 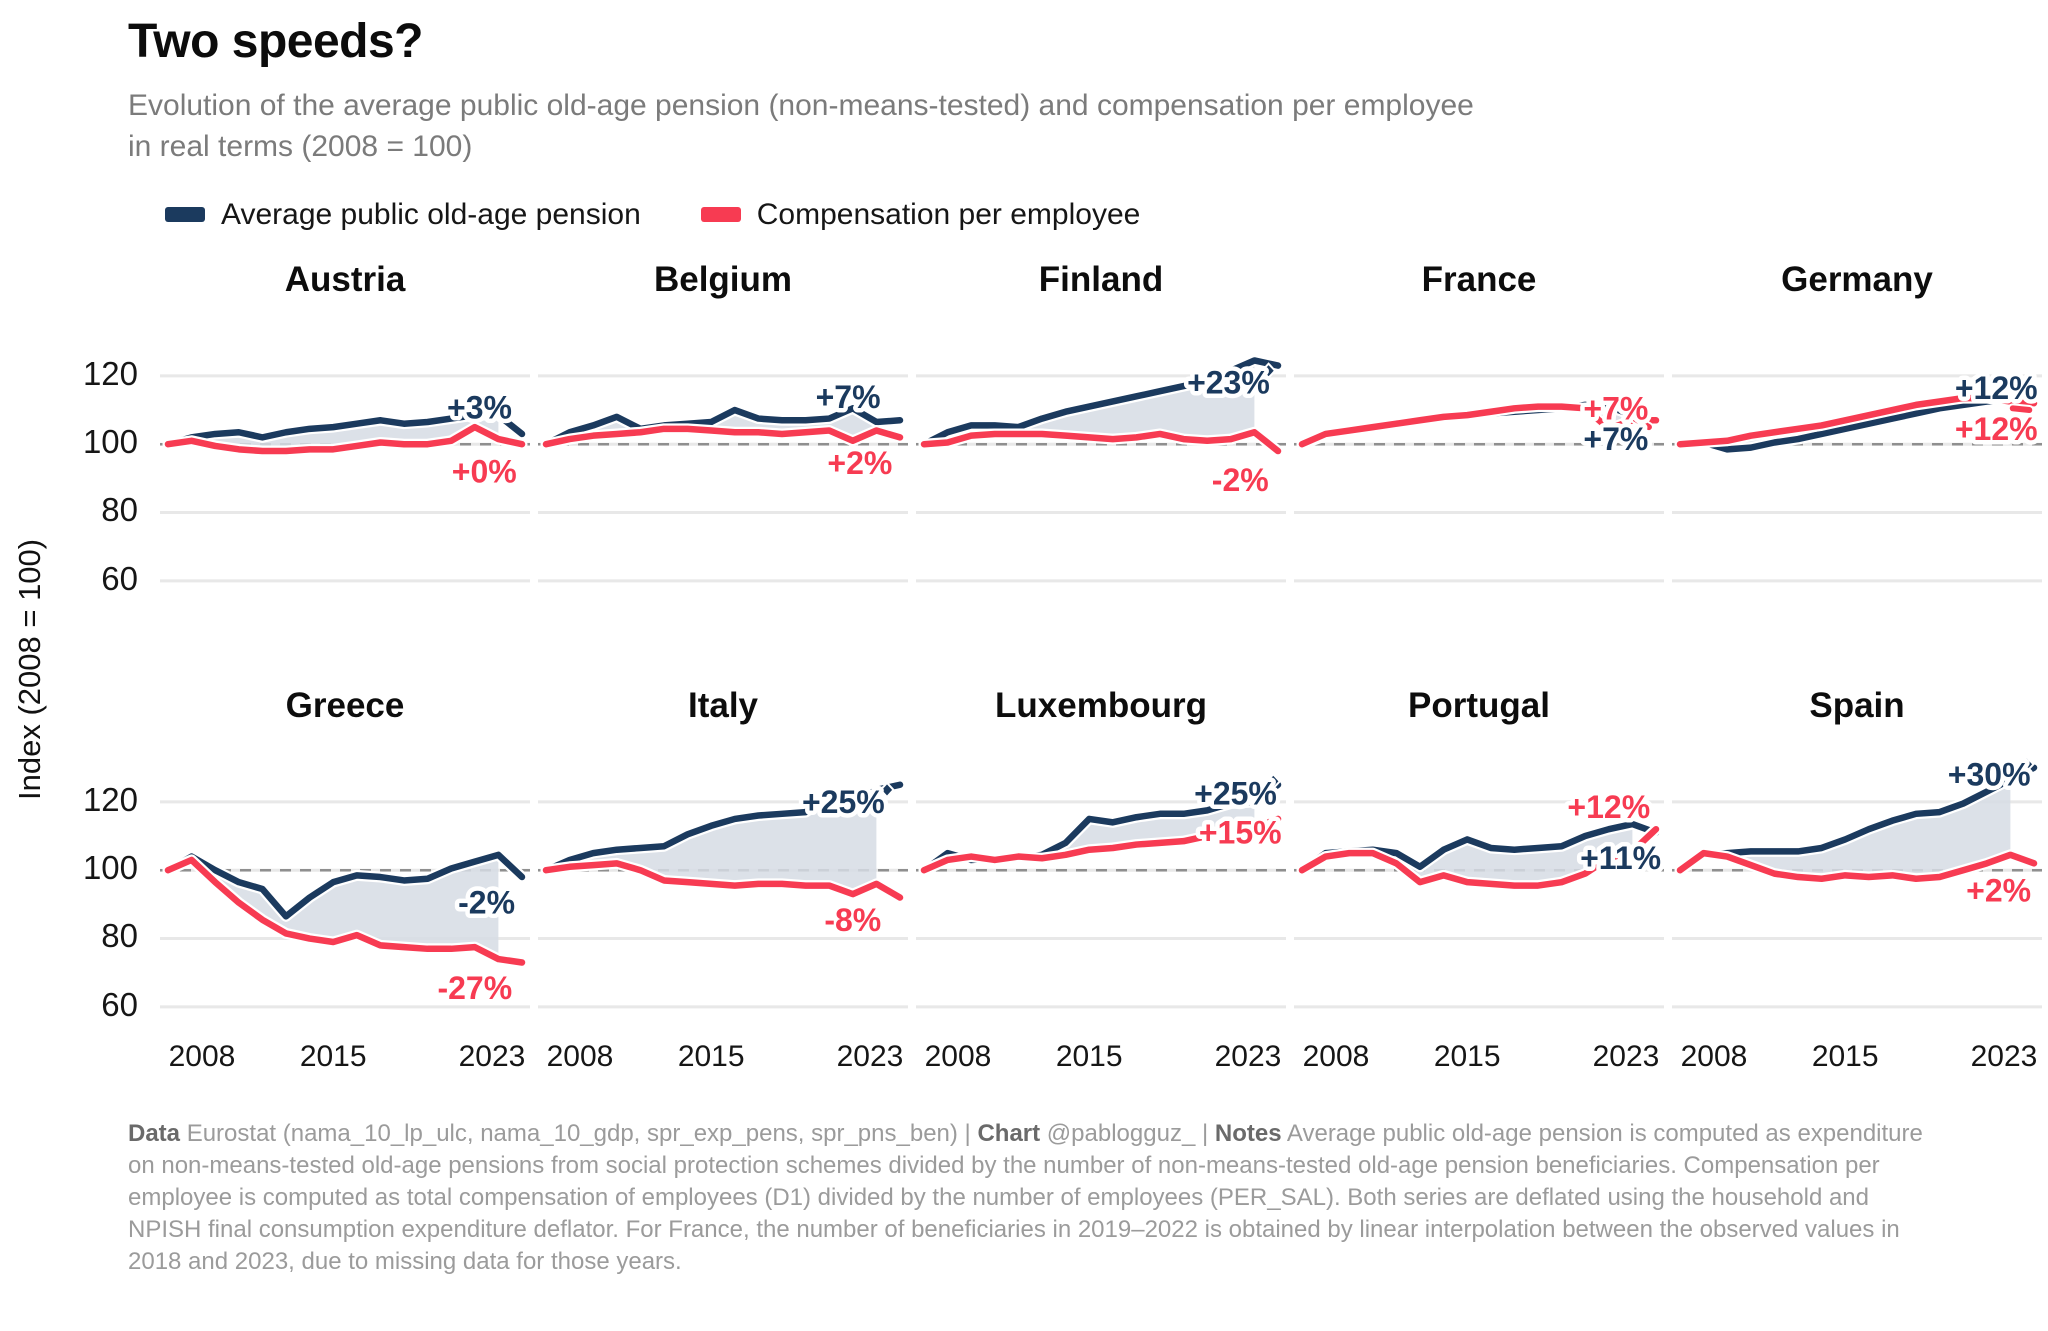 What do you see at coordinates (431, 214) in the screenshot?
I see `legend-label-pension: Average public old-age pension` at bounding box center [431, 214].